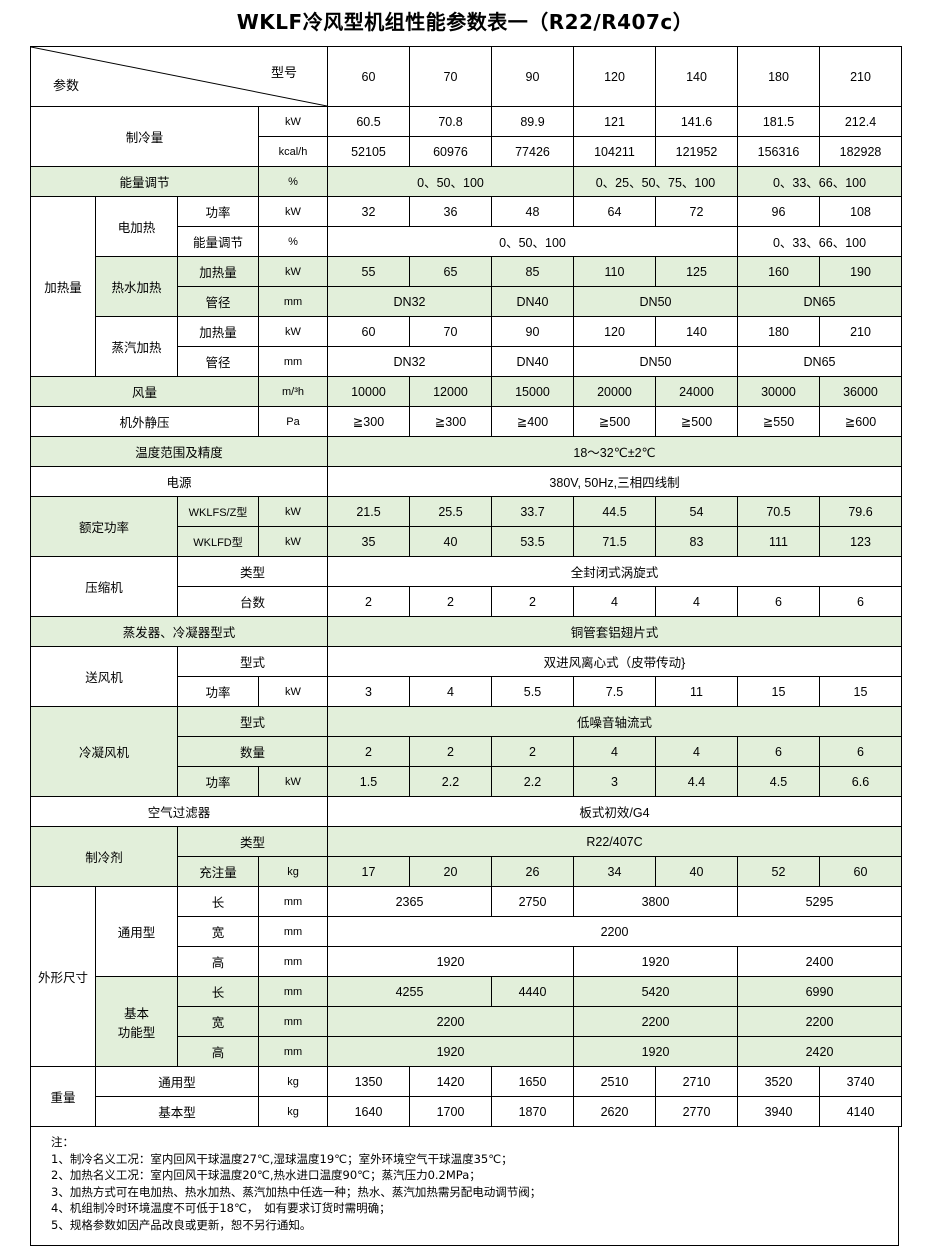 The image size is (930, 1259). I want to click on table-cell: 181.5, so click(778, 121).